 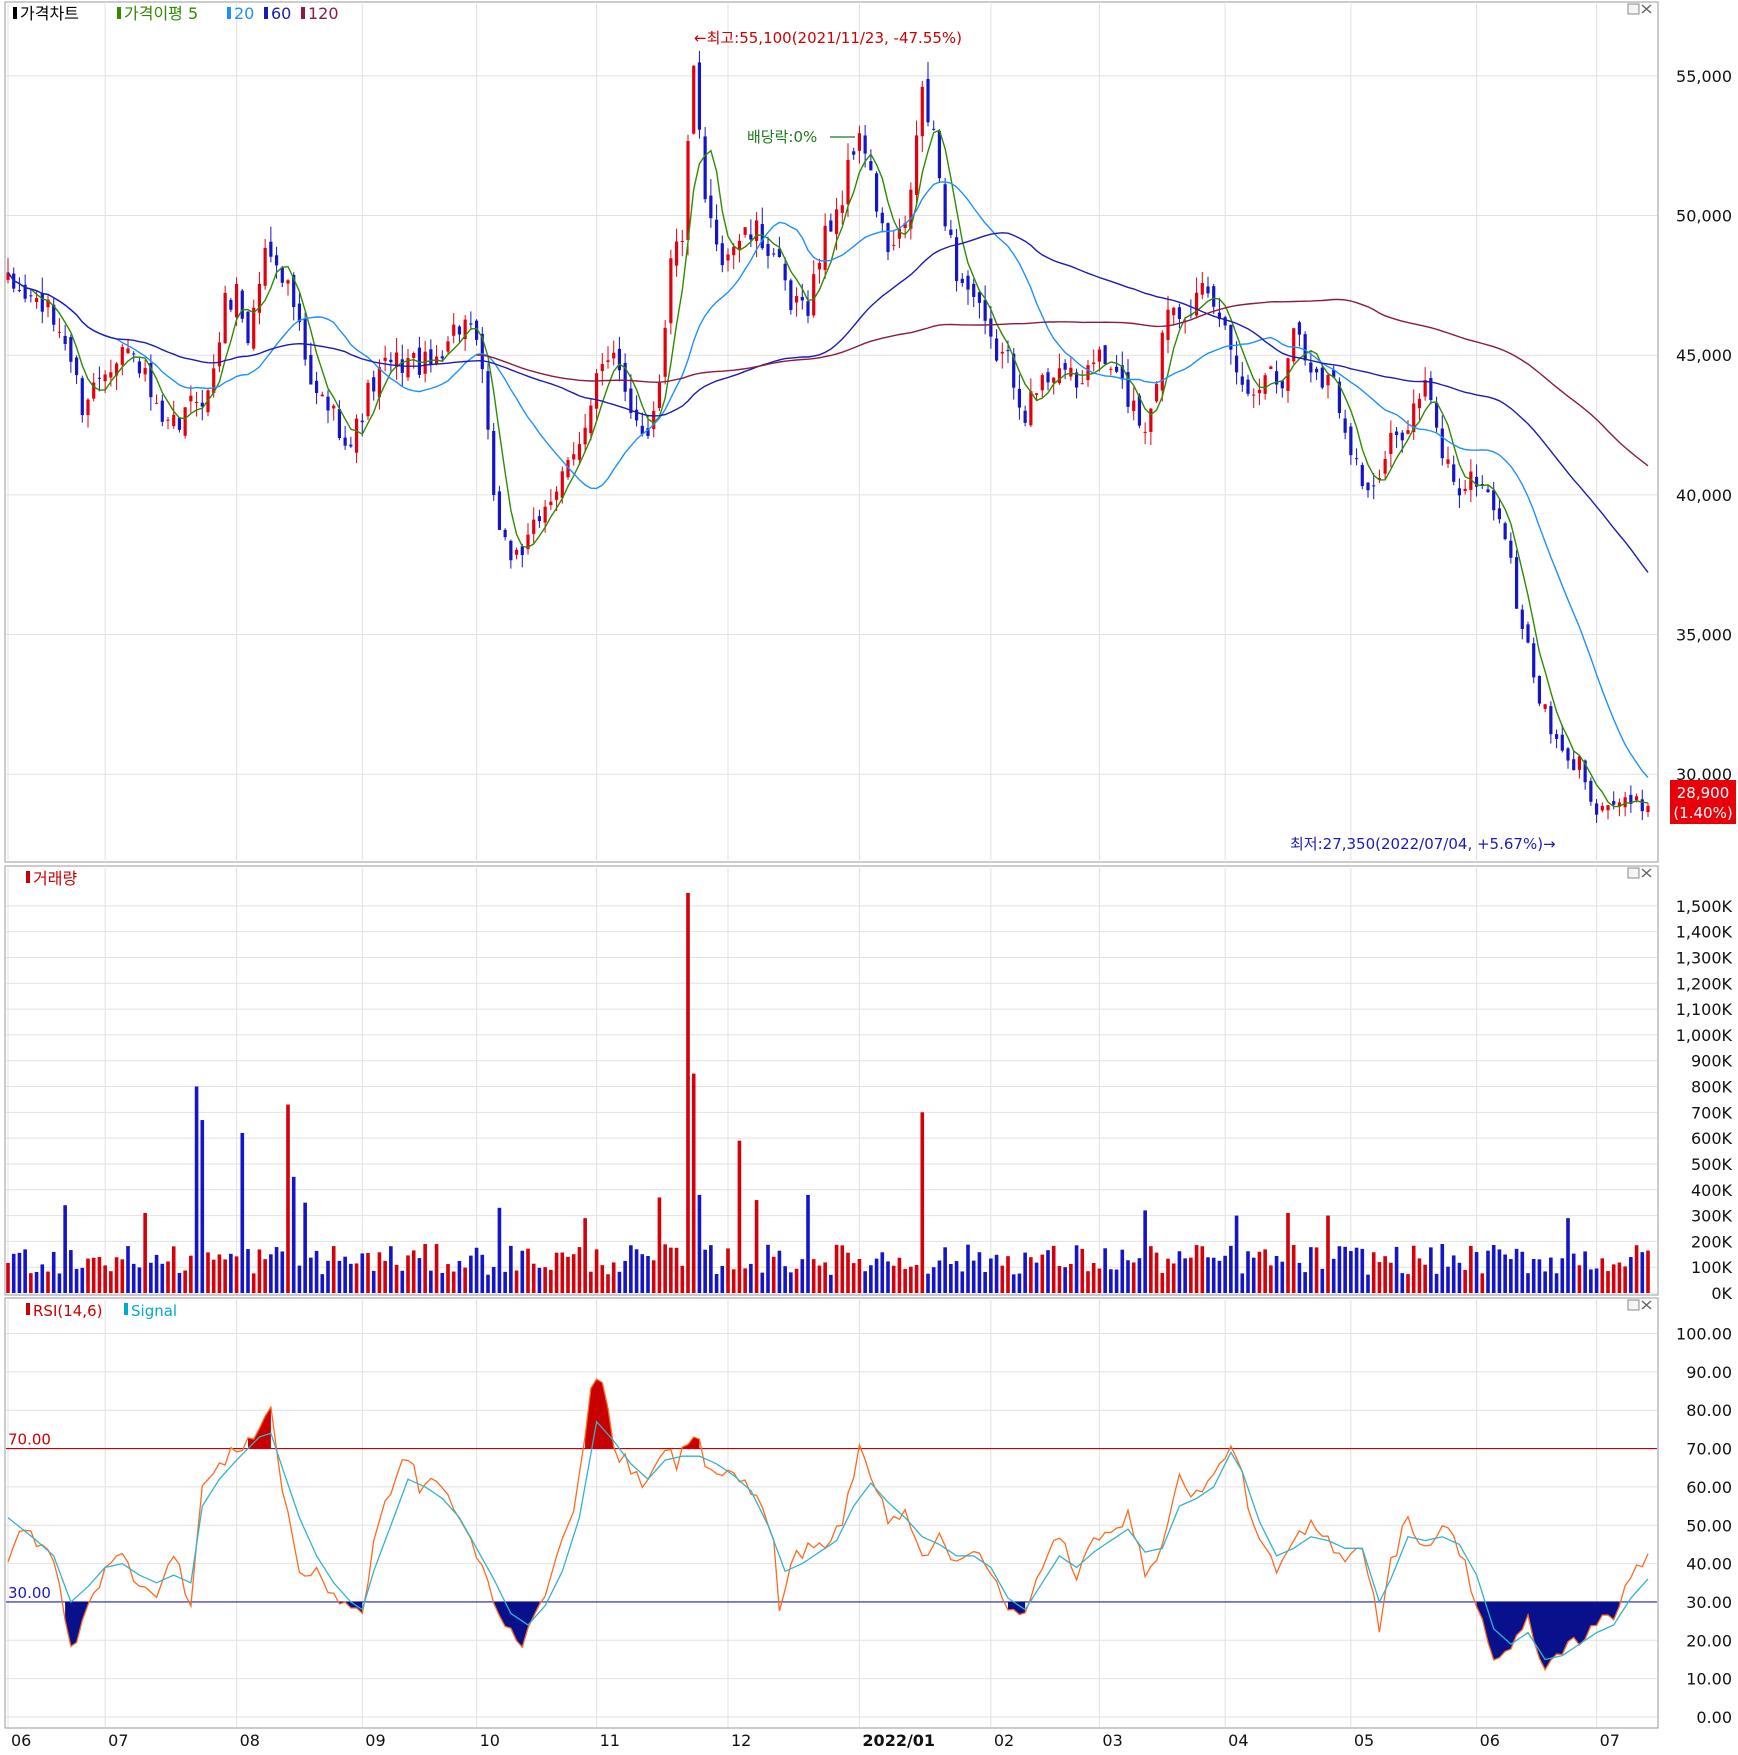 What do you see at coordinates (1062, 382) in the screenshot?
I see `ma120-line` at bounding box center [1062, 382].